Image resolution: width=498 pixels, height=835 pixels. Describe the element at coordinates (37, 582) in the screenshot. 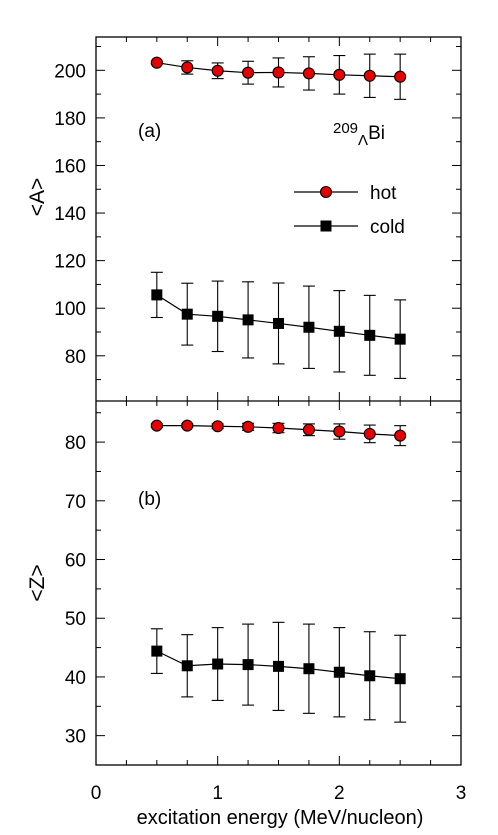

I see `panel-b-y-axis-label: <Z>` at that location.